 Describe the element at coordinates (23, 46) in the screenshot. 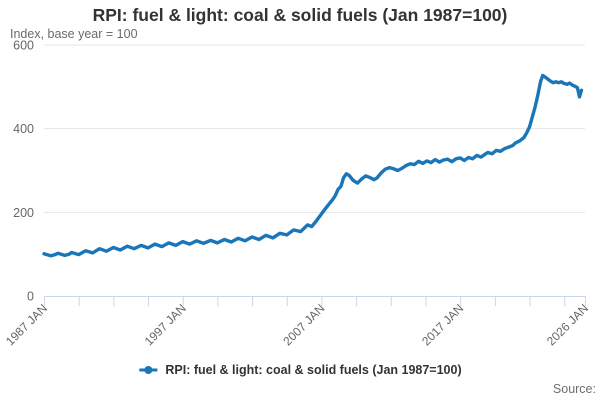

I see `y-axis-label-600: 600` at that location.